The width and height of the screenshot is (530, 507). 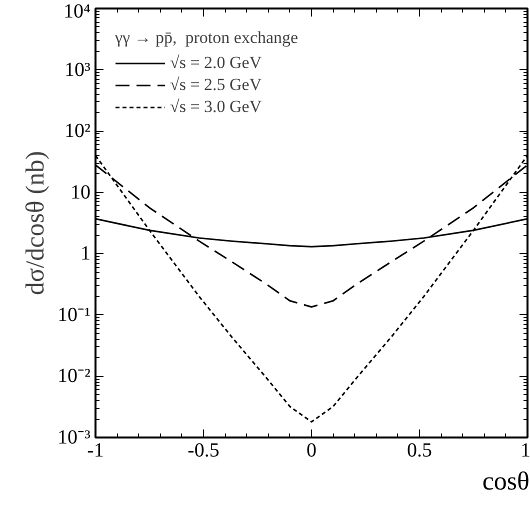 What do you see at coordinates (525, 451) in the screenshot?
I see `x-tick-label: 1` at bounding box center [525, 451].